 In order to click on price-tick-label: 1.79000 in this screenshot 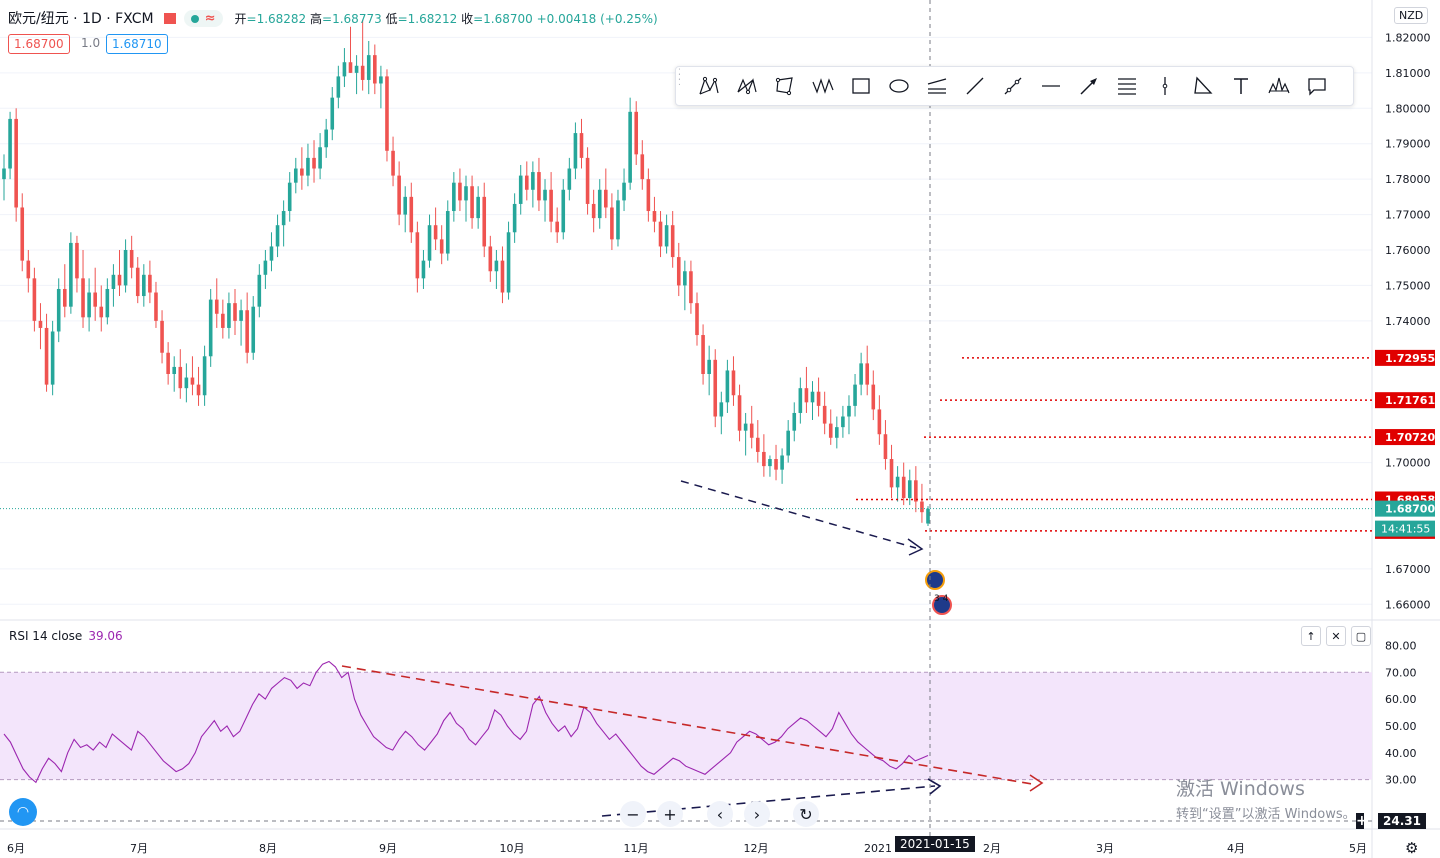, I will do `click(1408, 144)`.